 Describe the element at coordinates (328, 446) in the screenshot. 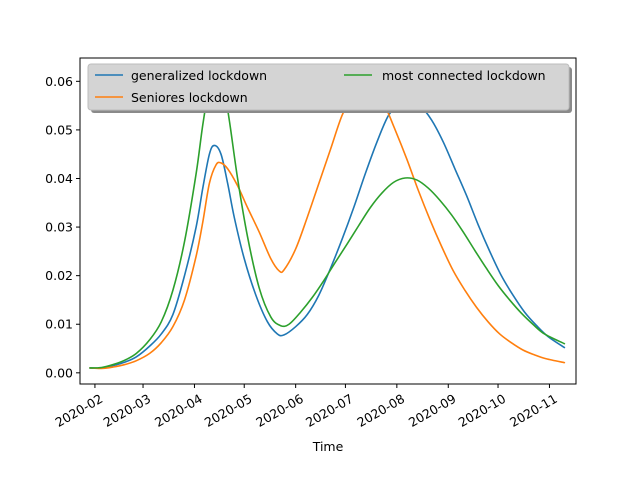

I see `x-axis-label: Time` at that location.